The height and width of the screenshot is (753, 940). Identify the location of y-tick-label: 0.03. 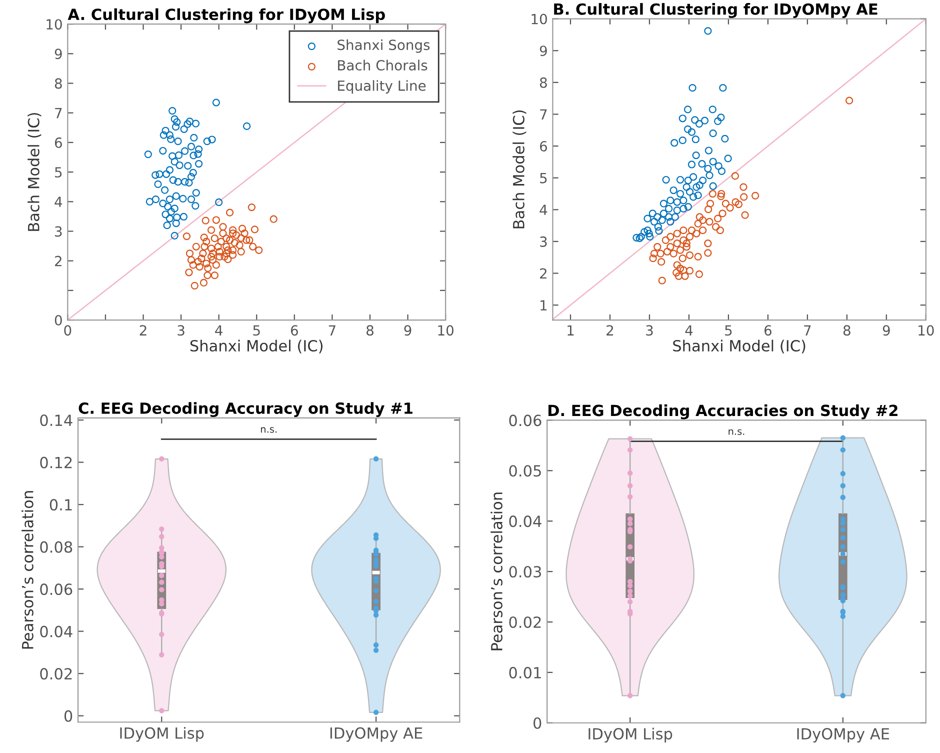
(525, 572).